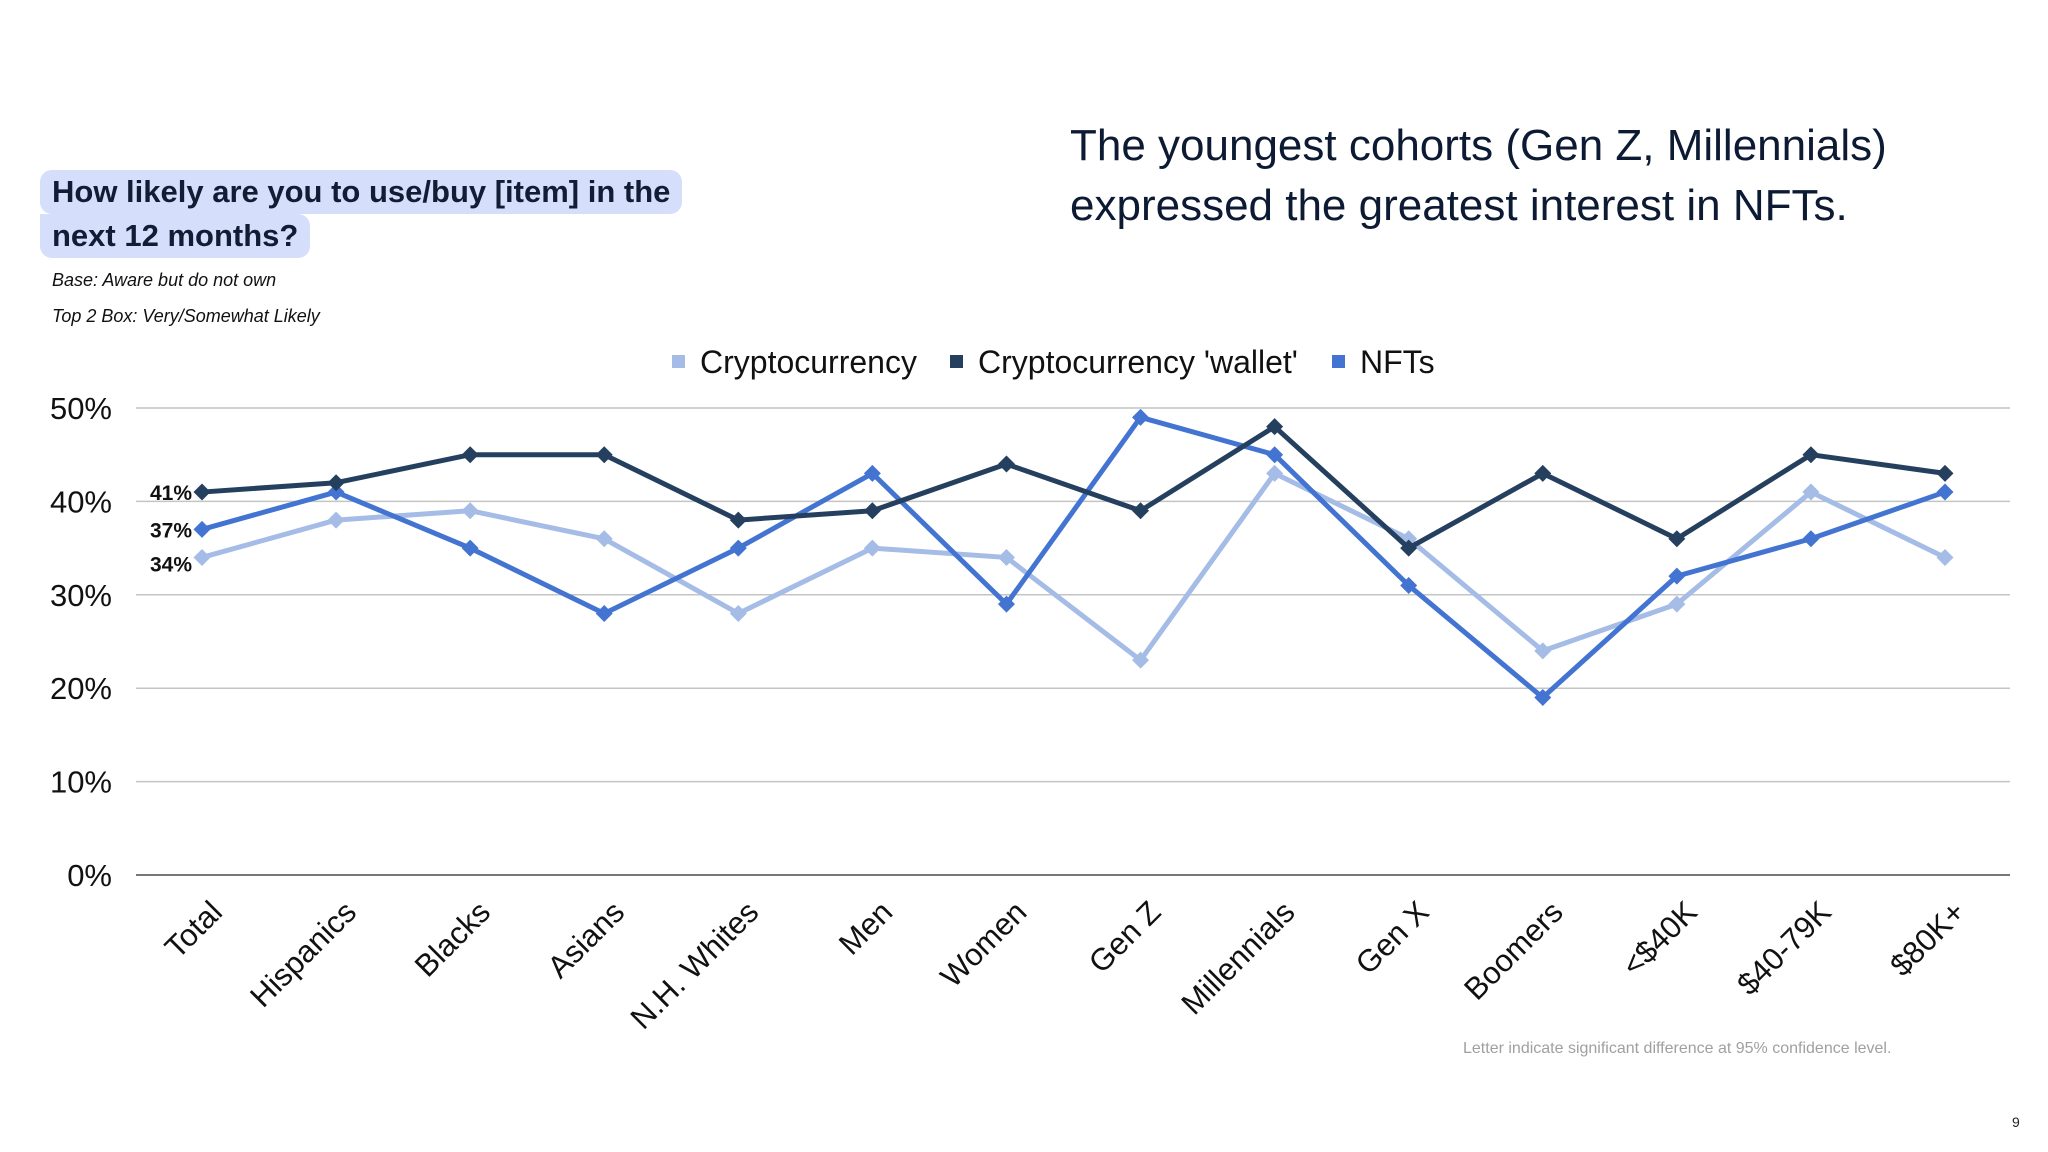  I want to click on page-number: 9, so click(2016, 1122).